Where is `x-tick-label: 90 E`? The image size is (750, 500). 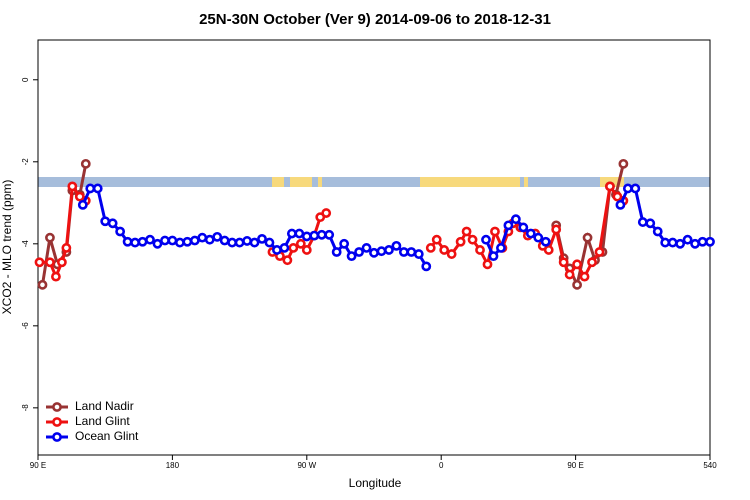 x-tick-label: 90 E is located at coordinates (575, 465).